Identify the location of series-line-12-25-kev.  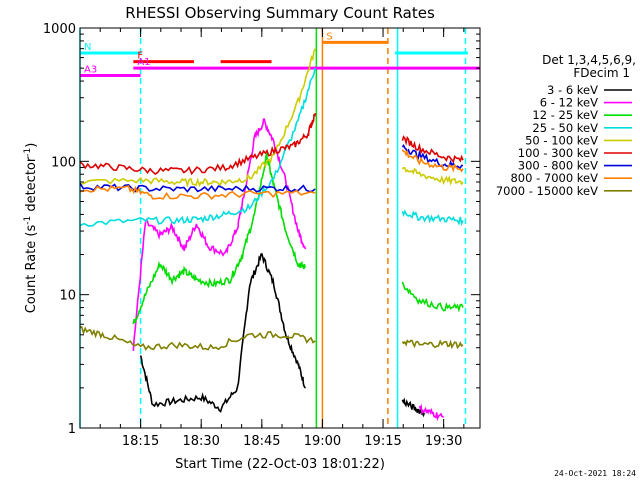
(219, 238).